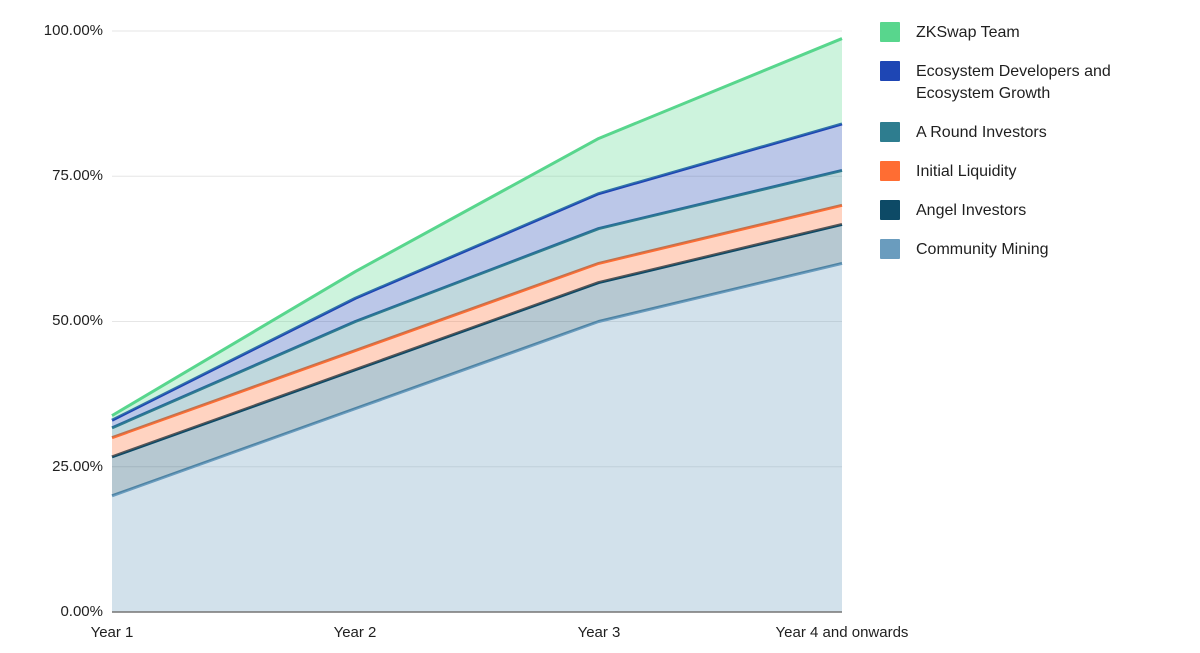  I want to click on legend-item-angel-investors: Angel Investors, so click(1030, 211).